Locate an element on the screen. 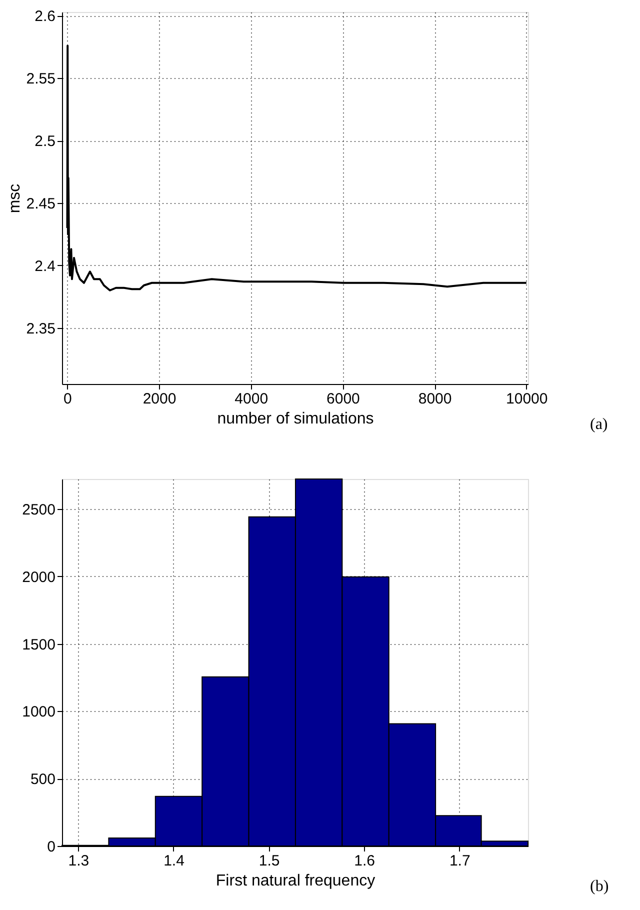 Image resolution: width=640 pixels, height=910 pixels. x-axis-title: number of simulations is located at coordinates (295, 419).